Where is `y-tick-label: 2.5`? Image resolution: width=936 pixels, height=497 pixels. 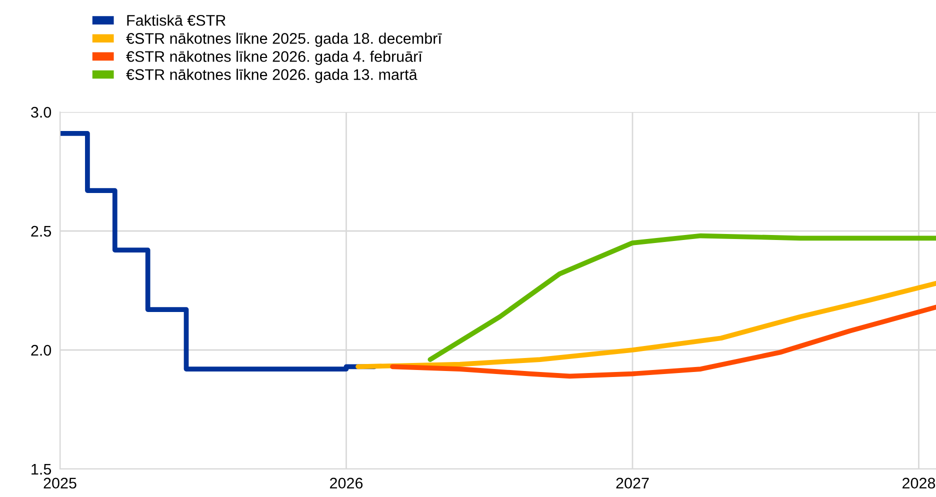
y-tick-label: 2.5 is located at coordinates (41, 231).